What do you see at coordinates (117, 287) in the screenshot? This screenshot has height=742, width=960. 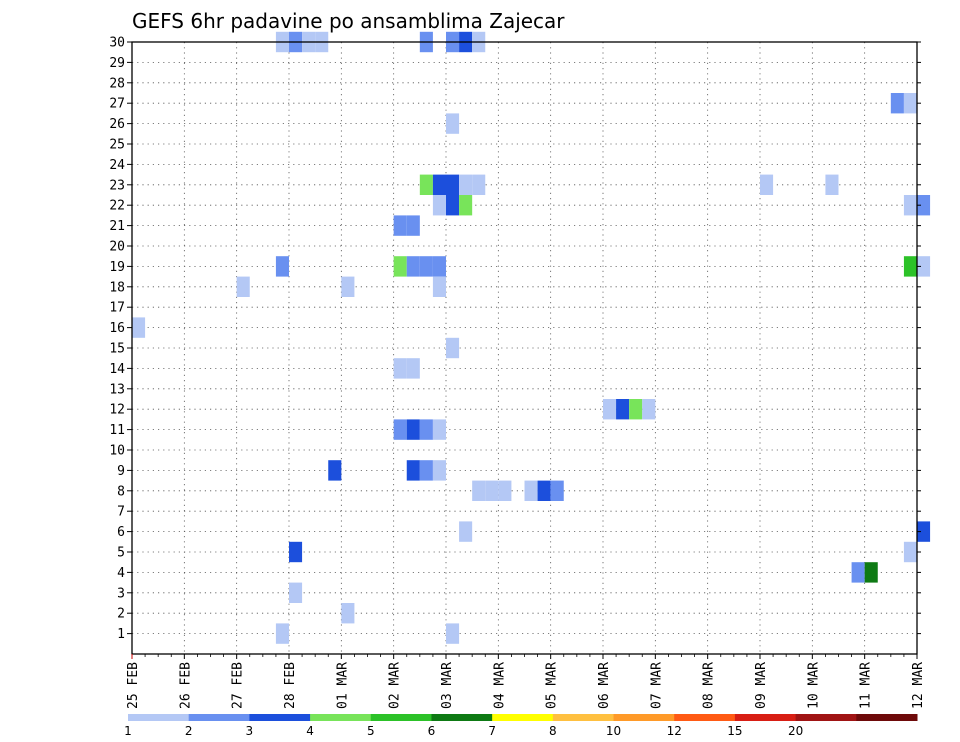 I see `y-tick-label: 18` at bounding box center [117, 287].